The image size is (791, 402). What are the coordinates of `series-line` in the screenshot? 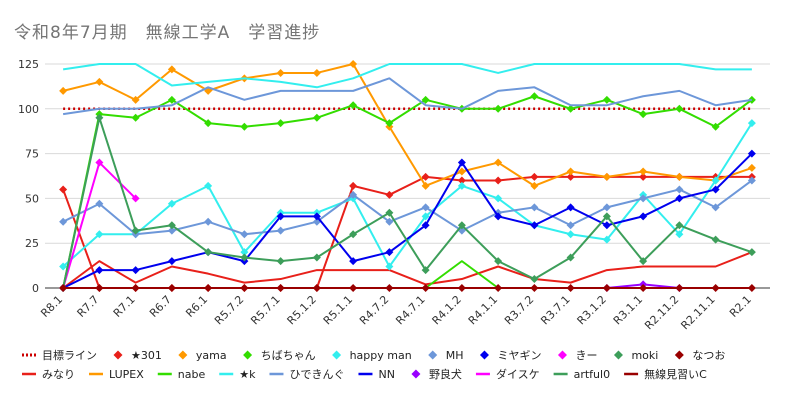 It's located at (462, 274).